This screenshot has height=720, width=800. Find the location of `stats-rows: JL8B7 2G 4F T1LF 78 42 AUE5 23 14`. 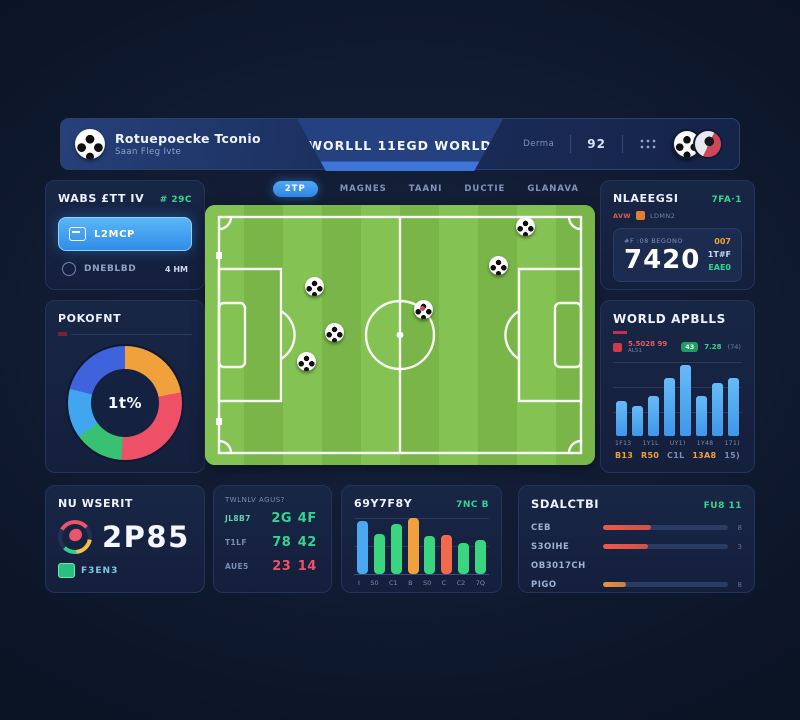

stats-rows: JL8B7 2G 4F T1LF 78 42 AUE5 23 14 is located at coordinates (272, 542).